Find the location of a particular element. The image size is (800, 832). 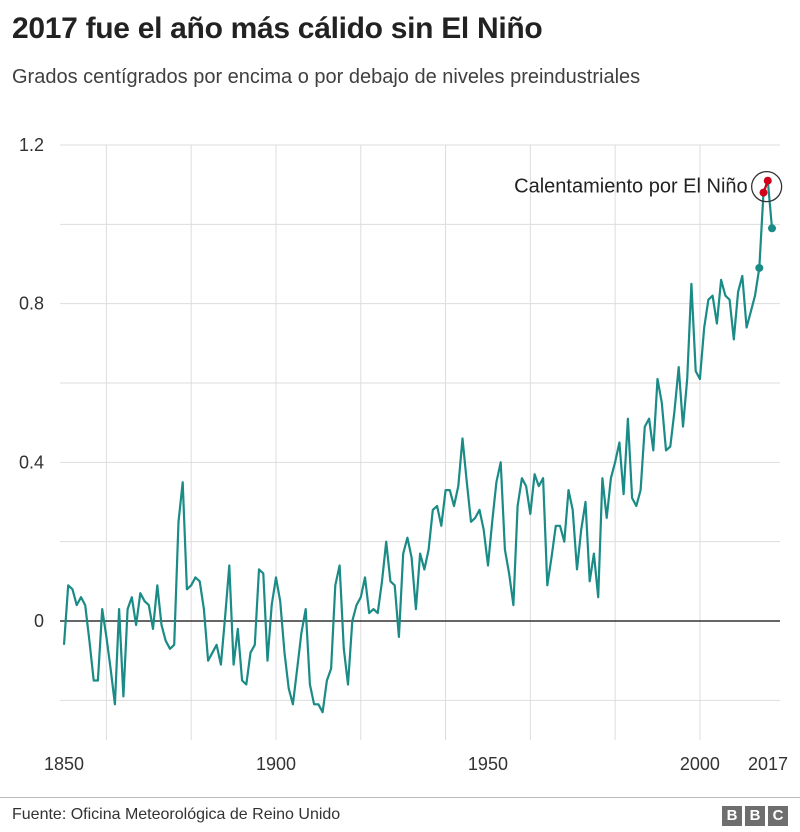

x-tick-label: 2017 is located at coordinates (768, 764).